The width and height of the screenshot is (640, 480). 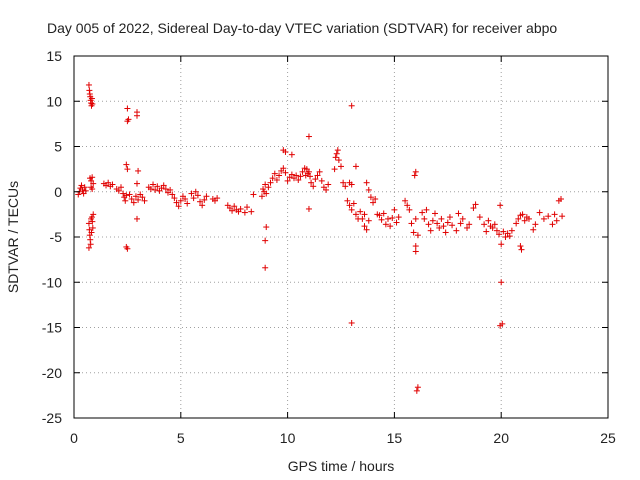 What do you see at coordinates (608, 438) in the screenshot?
I see `x-tick-label: 25` at bounding box center [608, 438].